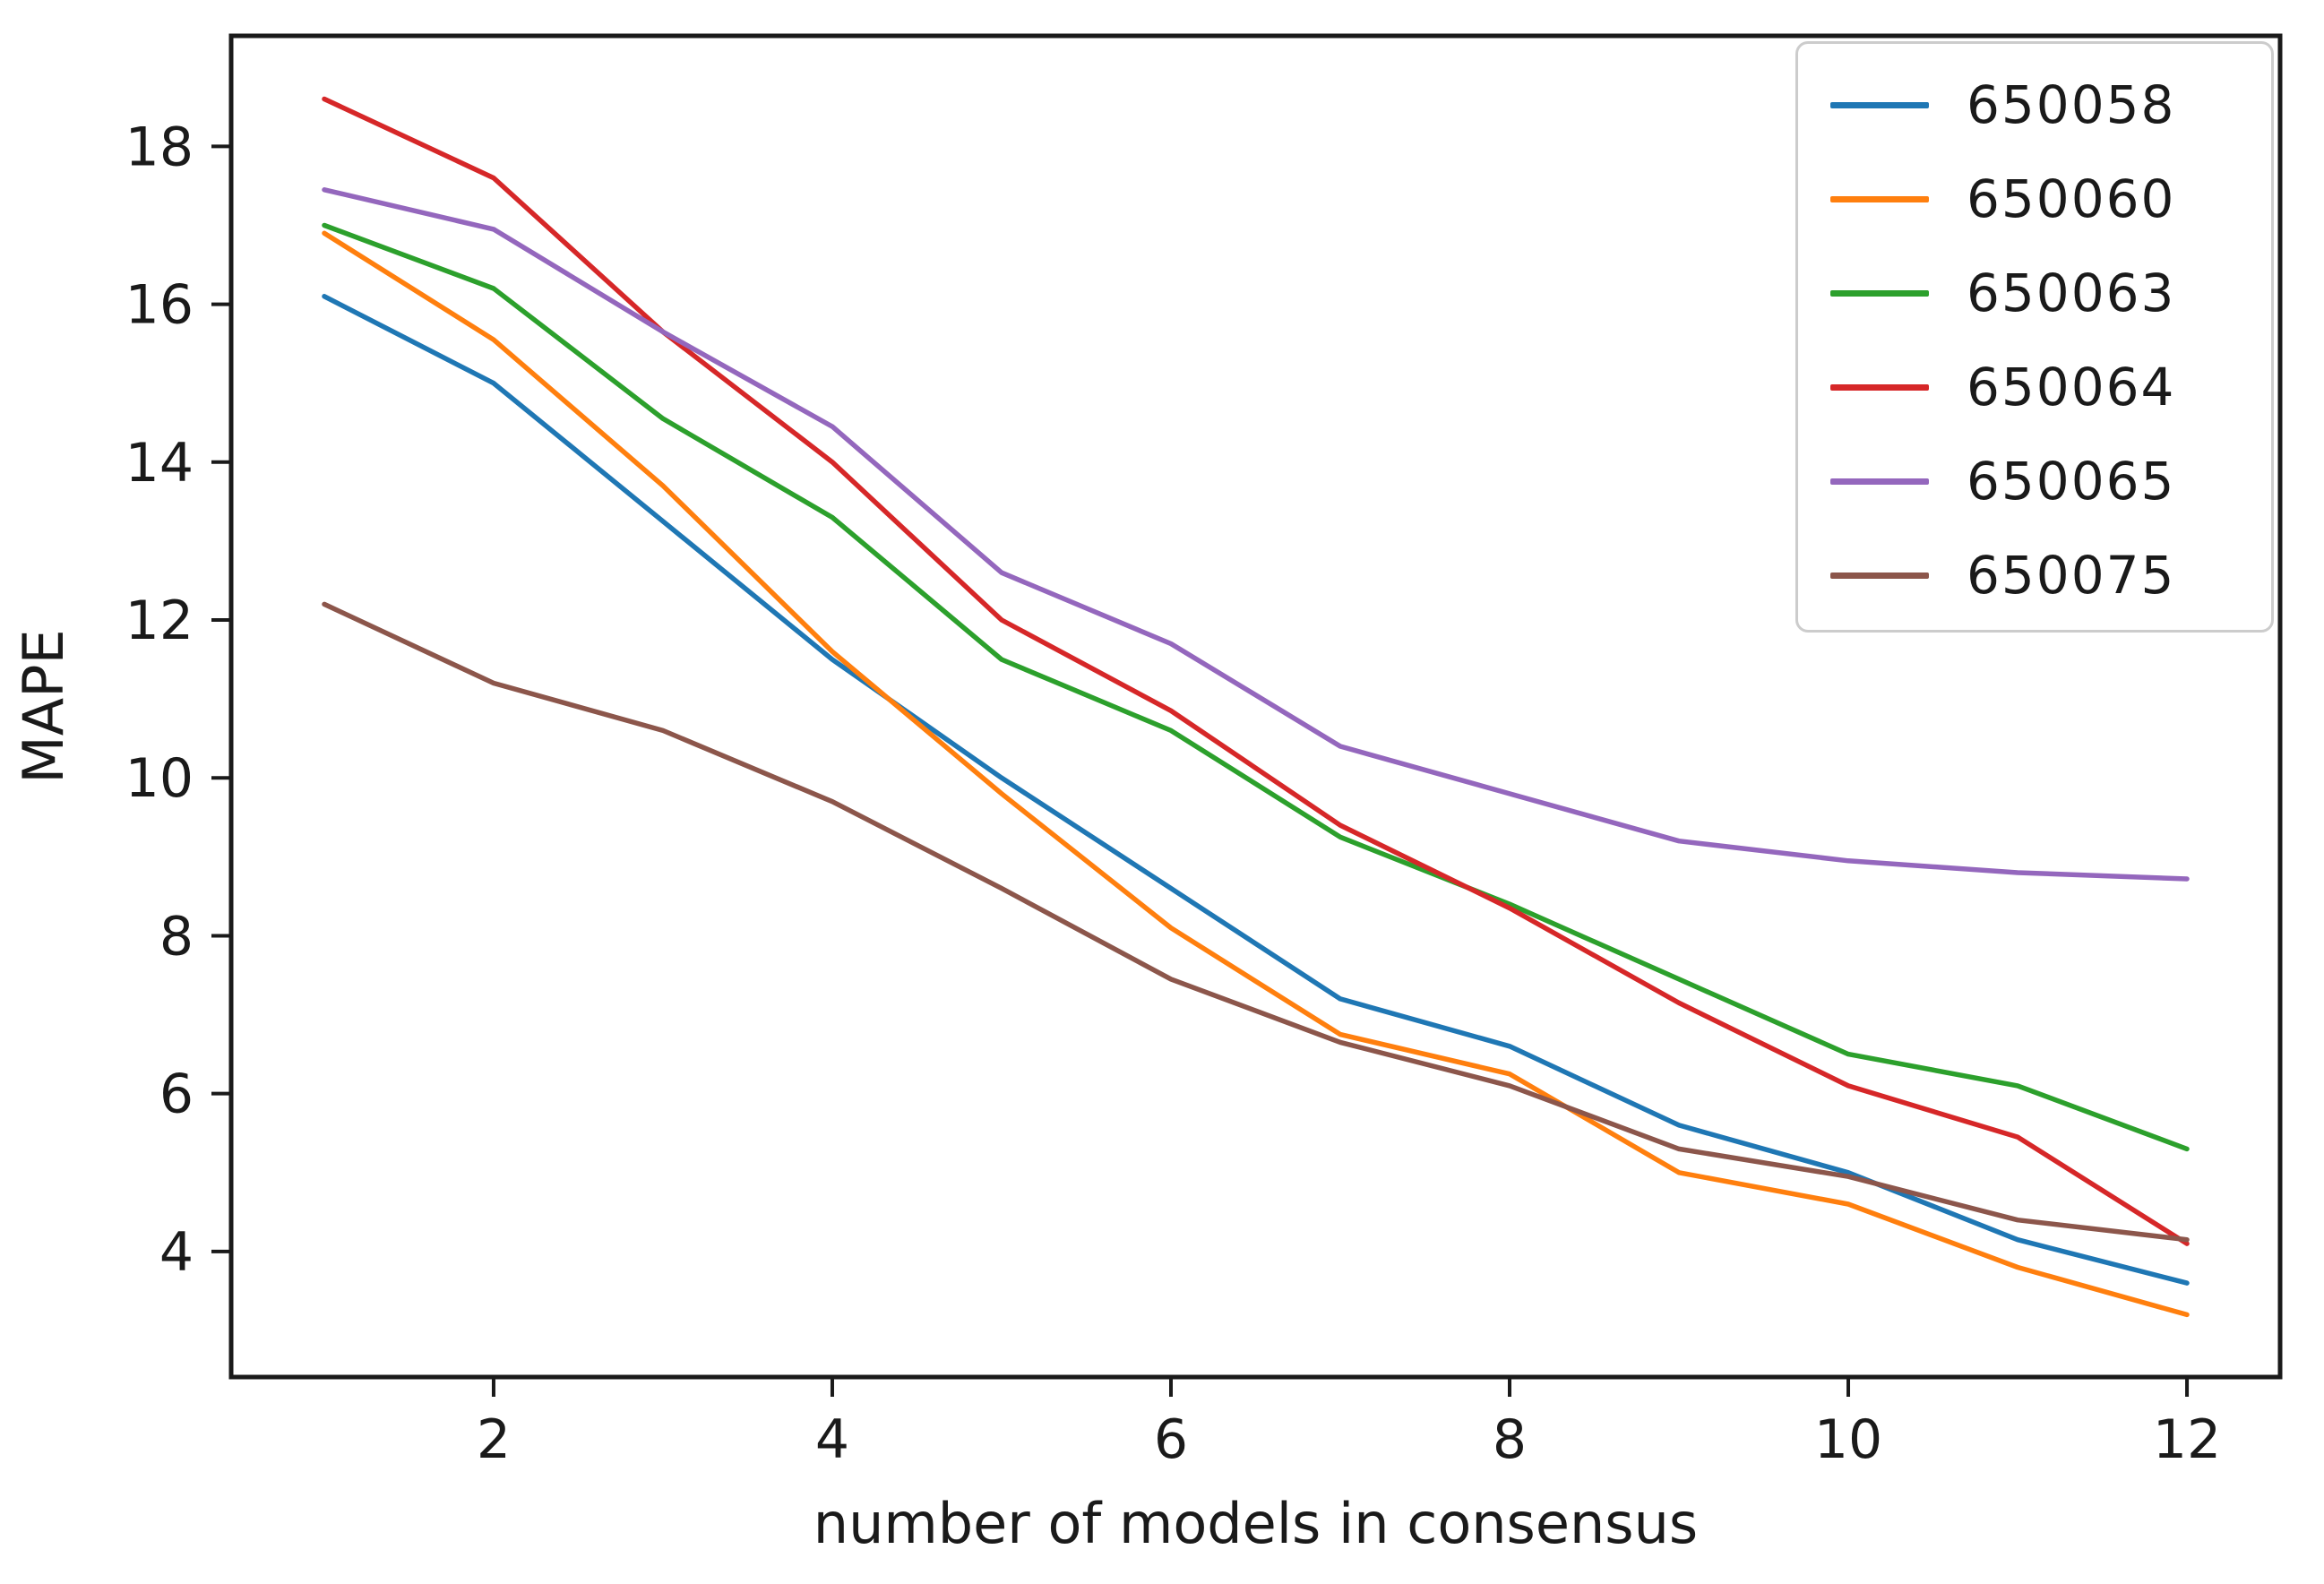 The width and height of the screenshot is (2324, 1584). I want to click on x-tick-label: 8, so click(1510, 1439).